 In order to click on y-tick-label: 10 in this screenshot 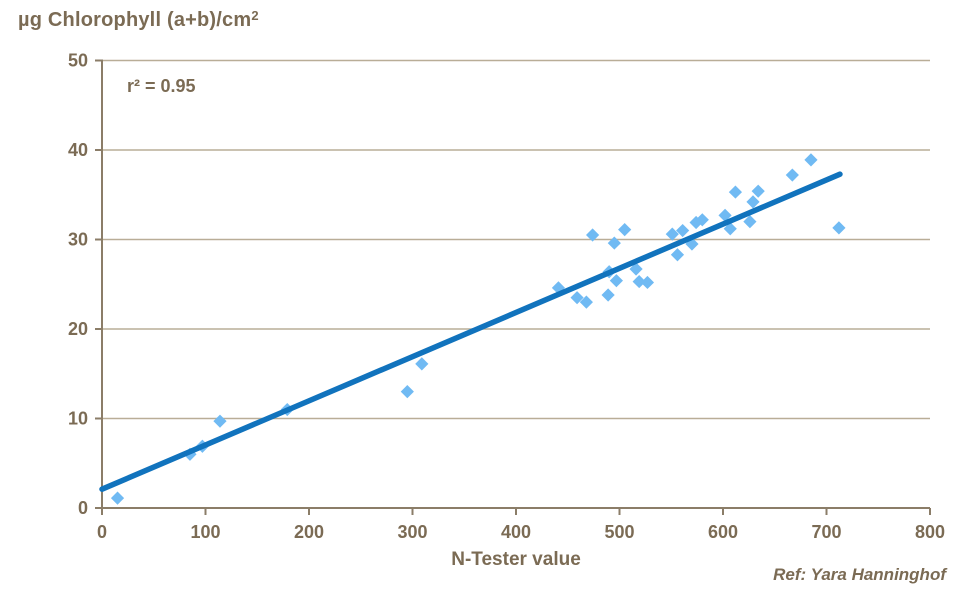, I will do `click(78, 419)`.